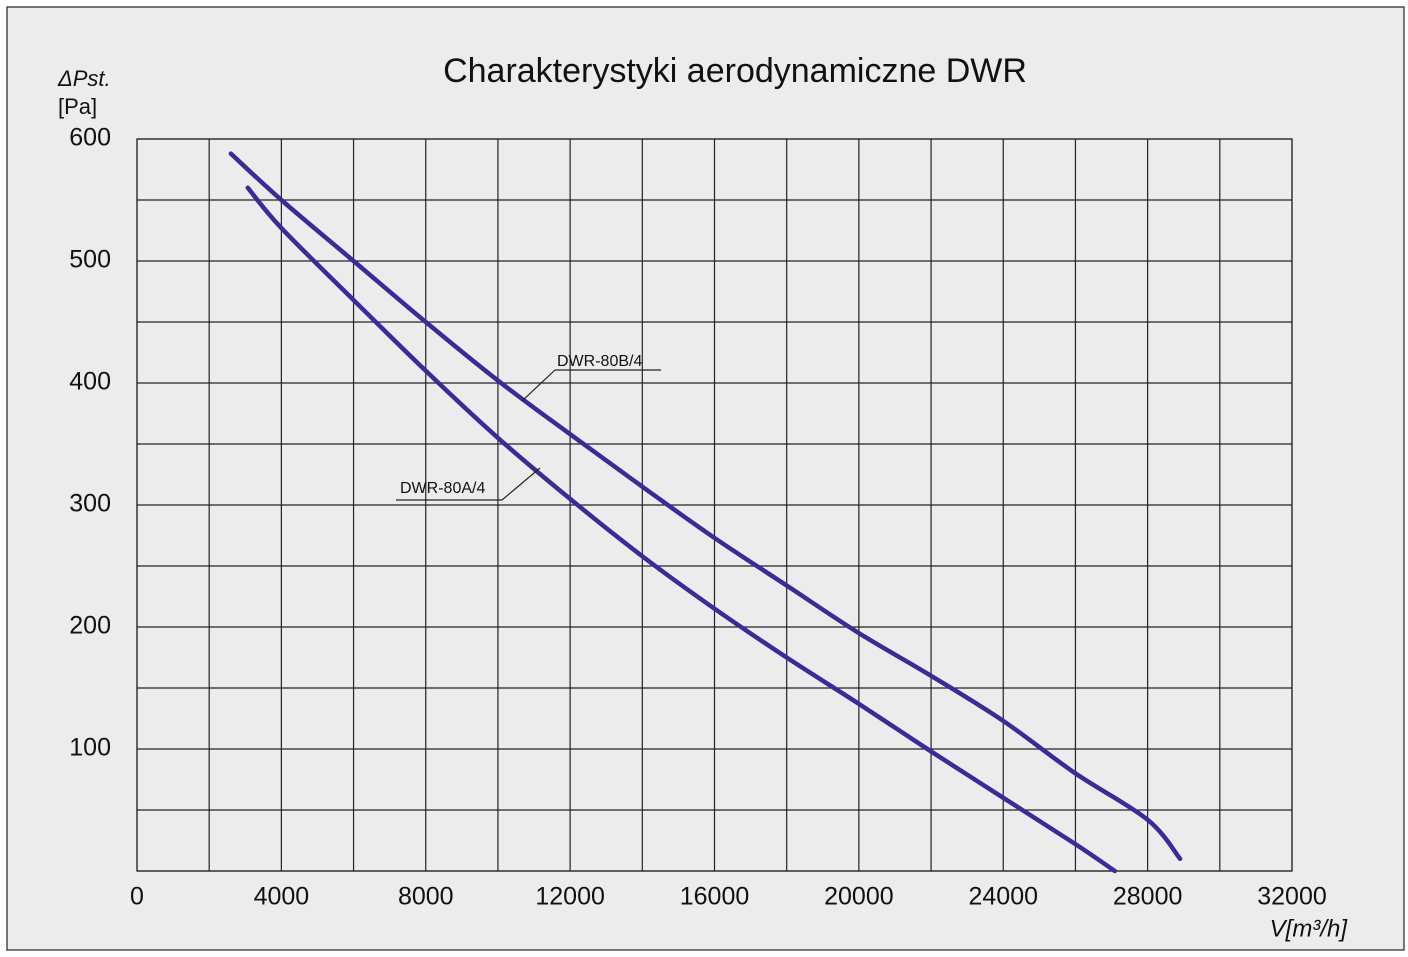 This screenshot has width=1408, height=957. Describe the element at coordinates (90, 382) in the screenshot. I see `y-tick-label: 400` at that location.